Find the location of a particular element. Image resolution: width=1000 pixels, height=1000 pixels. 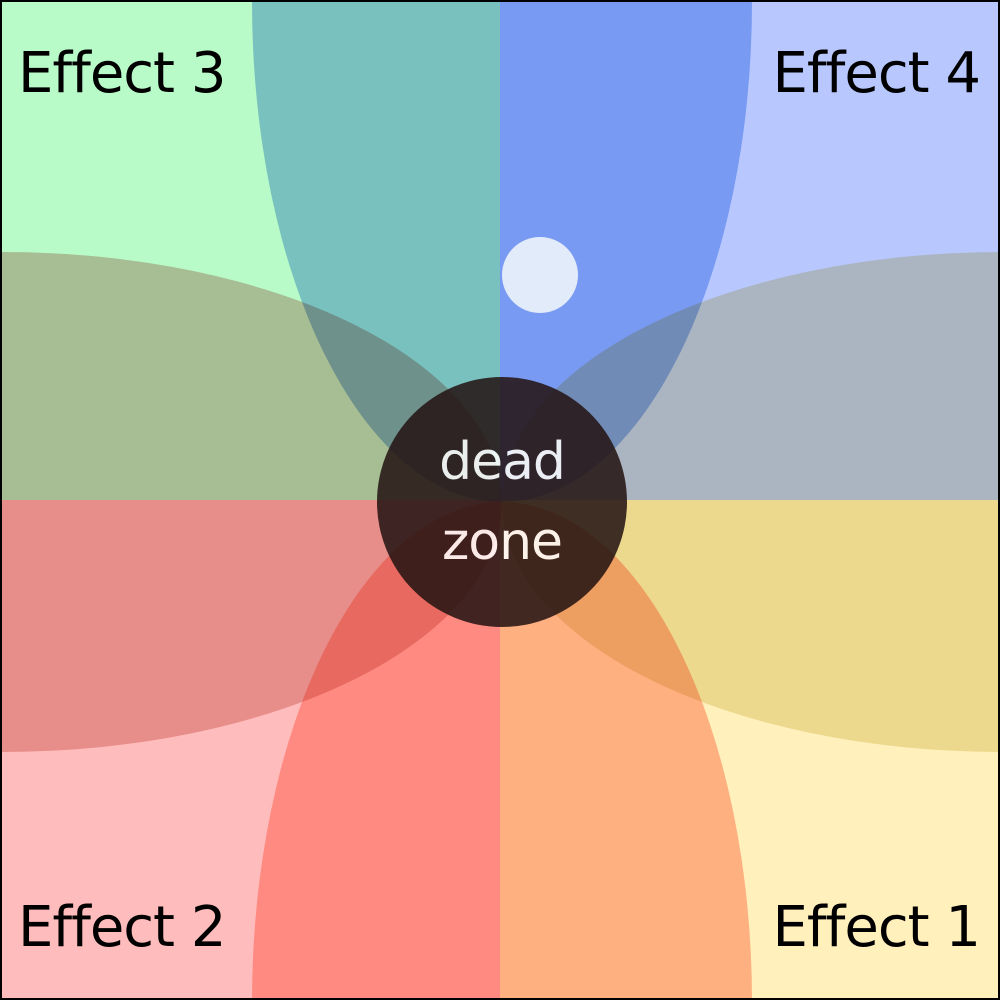

dead-zone-label: dead zone is located at coordinates (502, 502).